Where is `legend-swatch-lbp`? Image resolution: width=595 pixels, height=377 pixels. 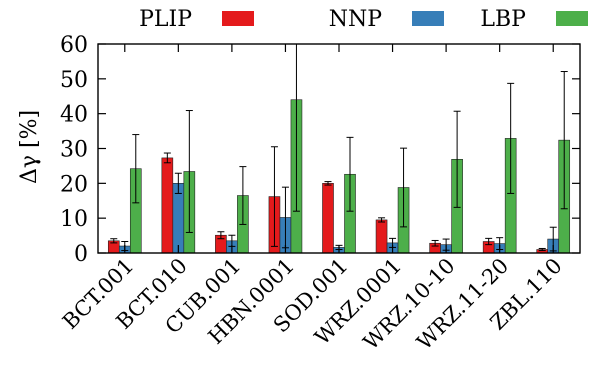 legend-swatch-lbp is located at coordinates (572, 18).